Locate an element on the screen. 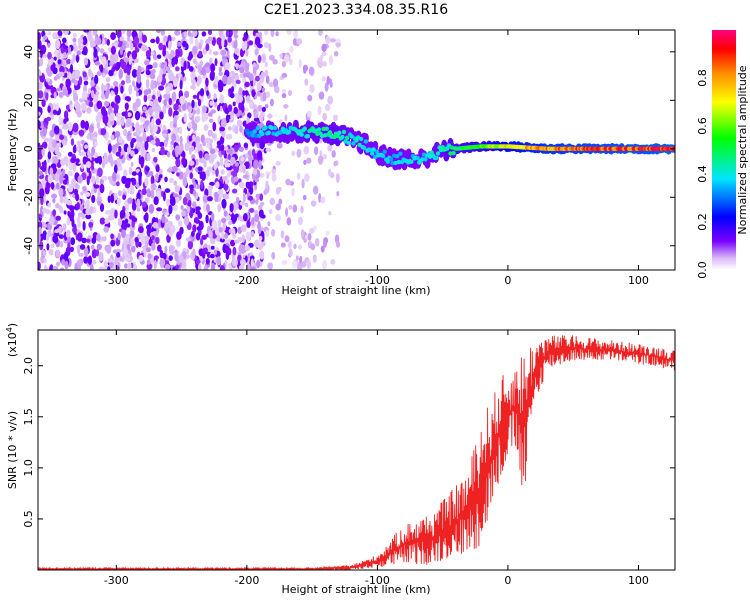 The height and width of the screenshot is (600, 750). x-tick-label: -100 is located at coordinates (377, 580).